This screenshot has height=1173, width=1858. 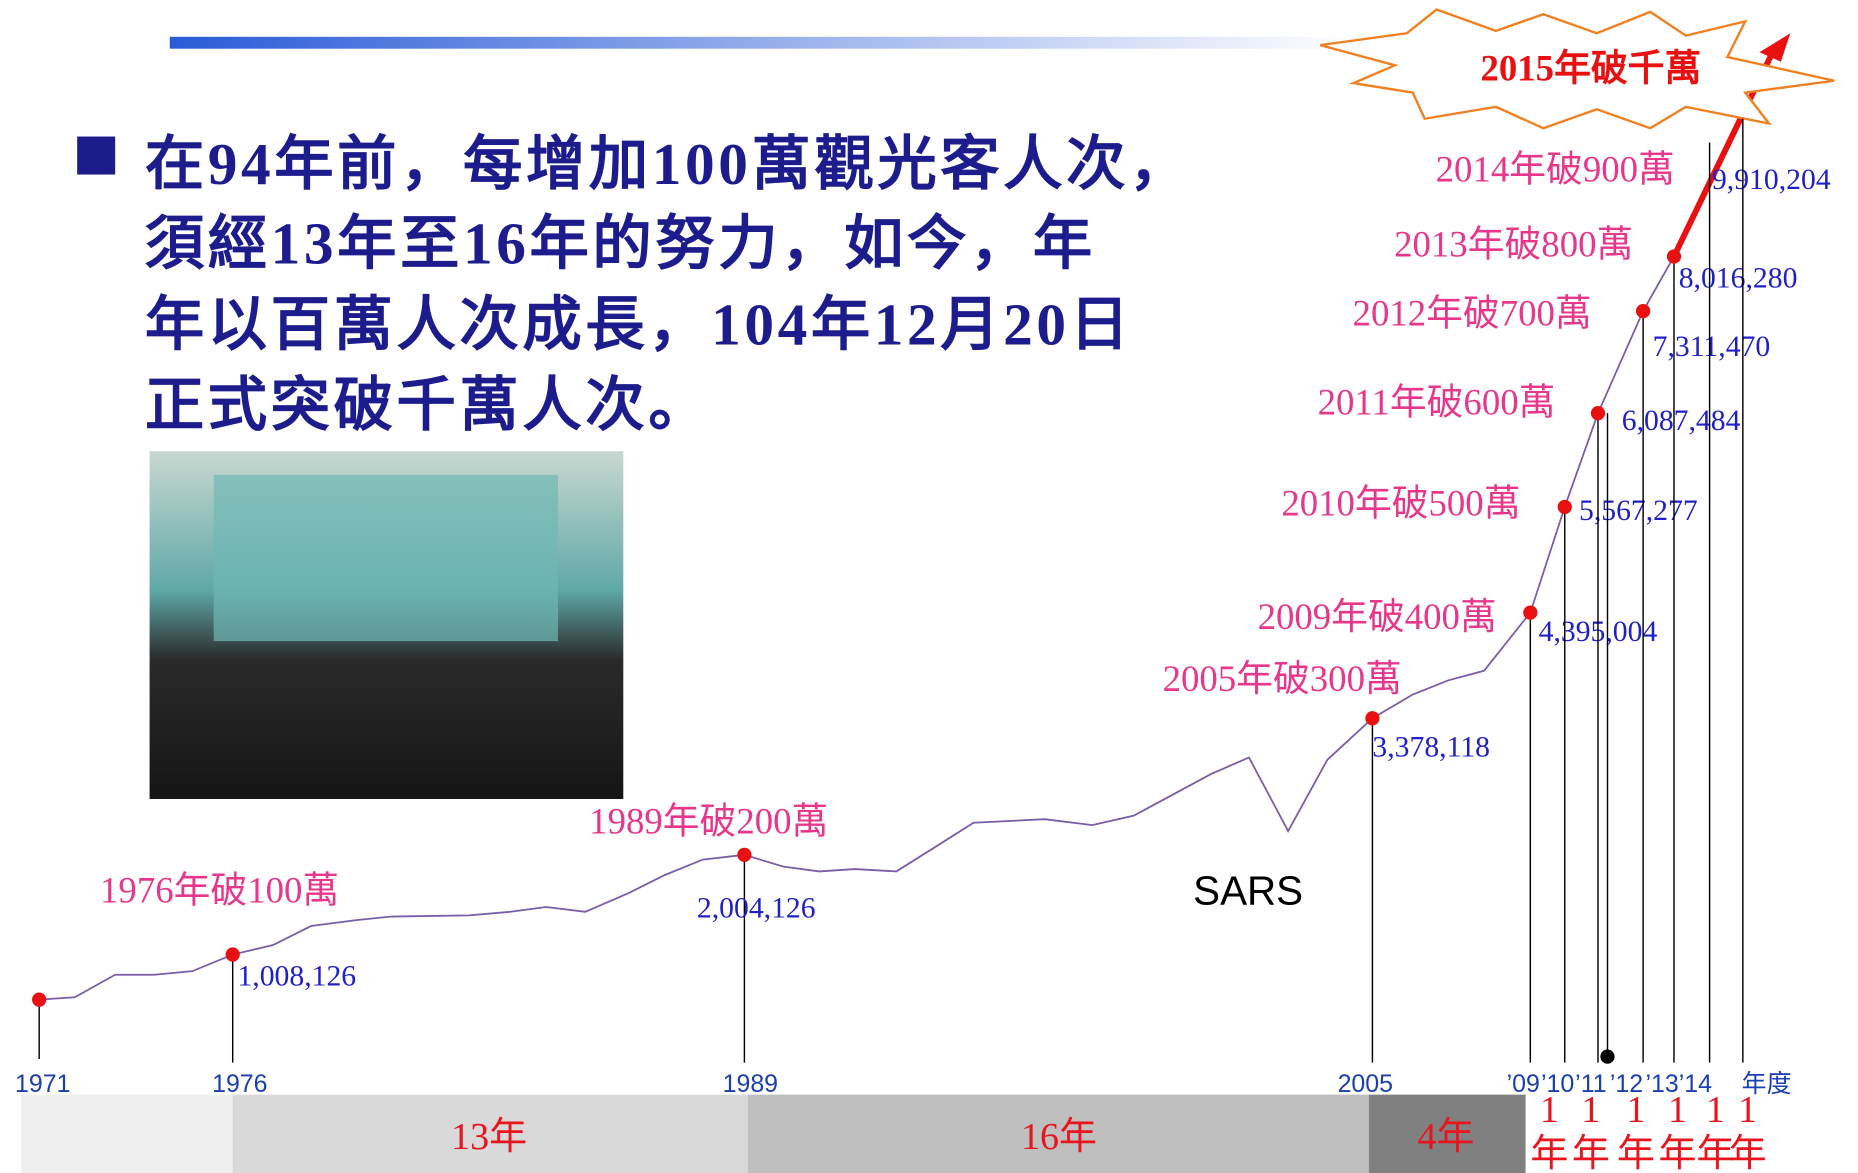 What do you see at coordinates (1513, 243) in the screenshot?
I see `milestone-label: 2013年破800萬` at bounding box center [1513, 243].